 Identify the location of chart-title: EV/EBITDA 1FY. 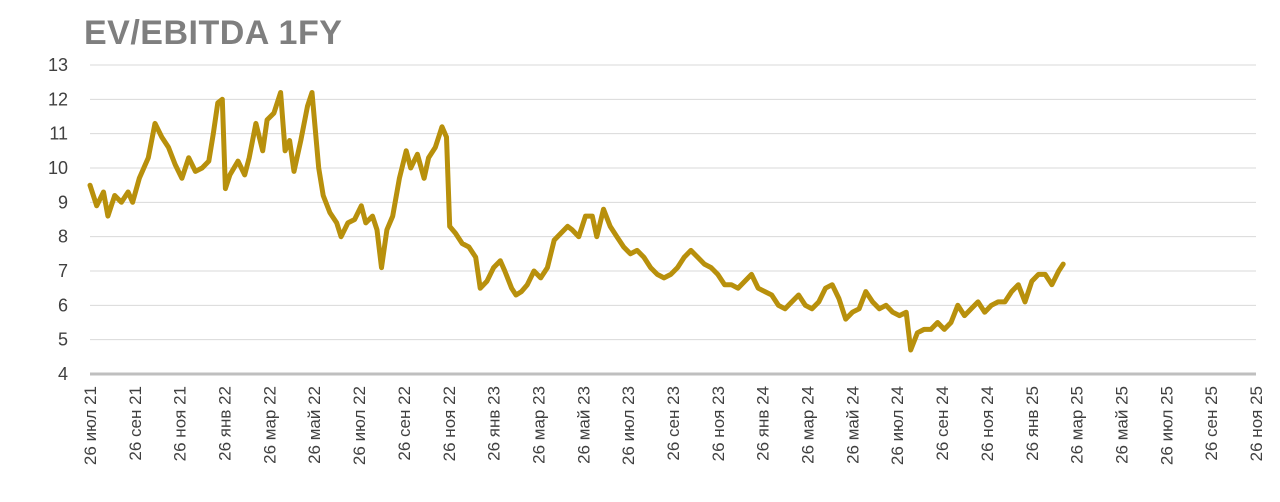
(213, 33).